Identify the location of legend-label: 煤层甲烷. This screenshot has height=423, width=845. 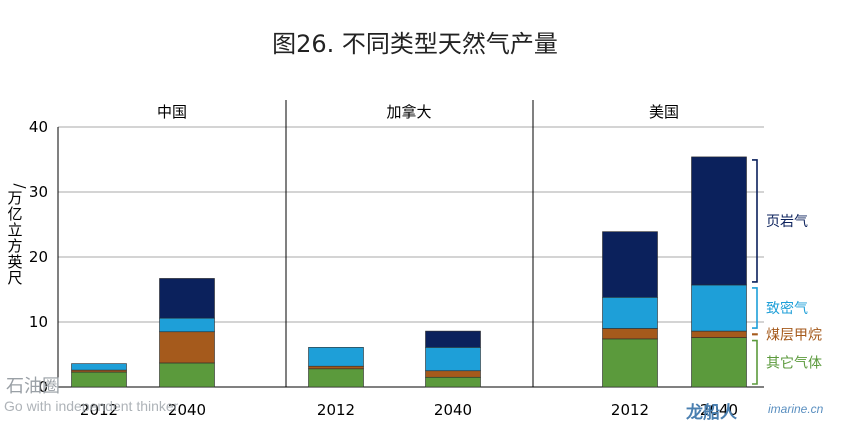
(794, 335).